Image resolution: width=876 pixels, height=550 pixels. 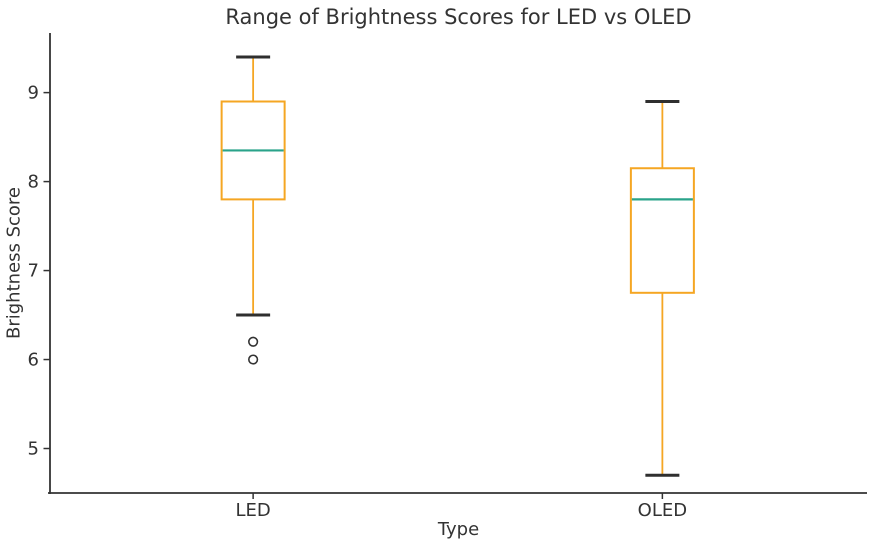 What do you see at coordinates (253, 210) in the screenshot?
I see `box-group-led` at bounding box center [253, 210].